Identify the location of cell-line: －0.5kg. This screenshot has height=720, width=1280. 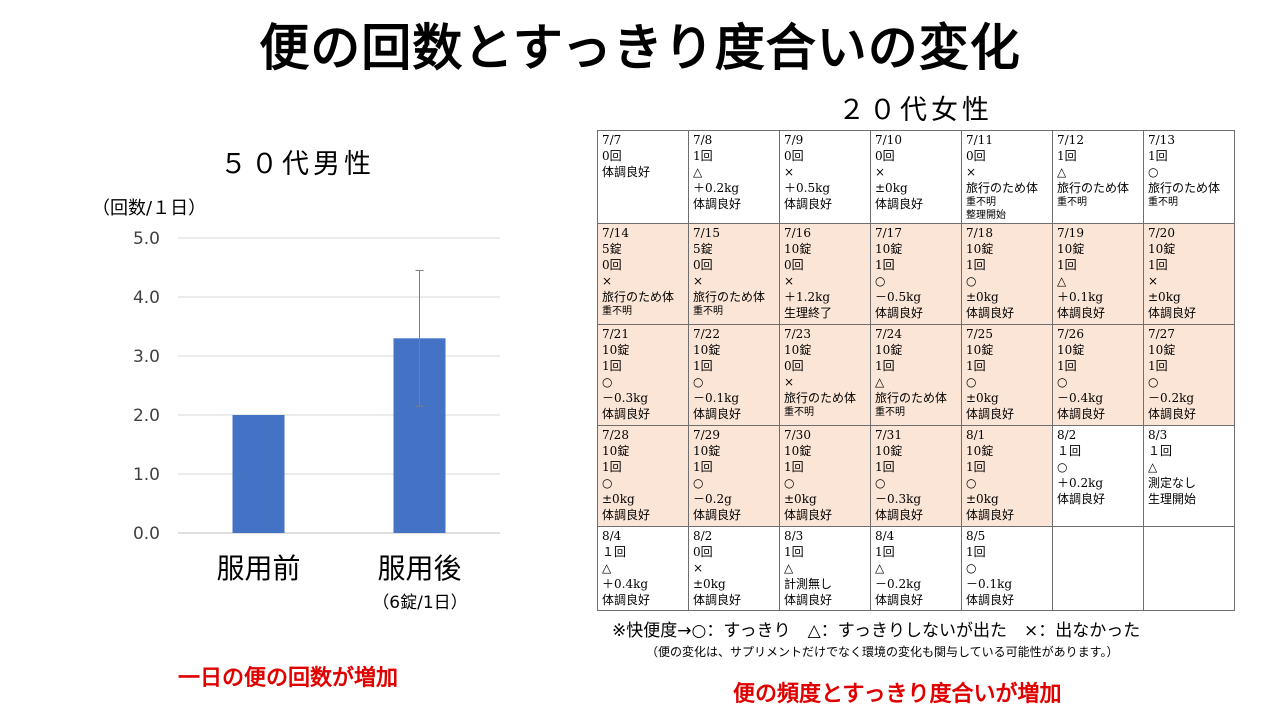
(898, 297).